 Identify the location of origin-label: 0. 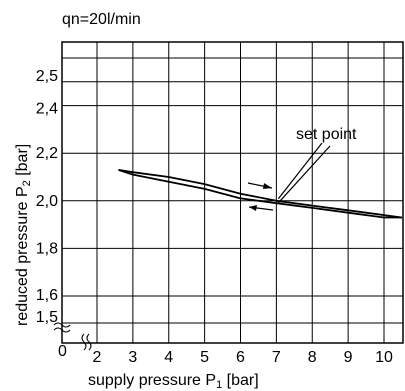
(62, 351).